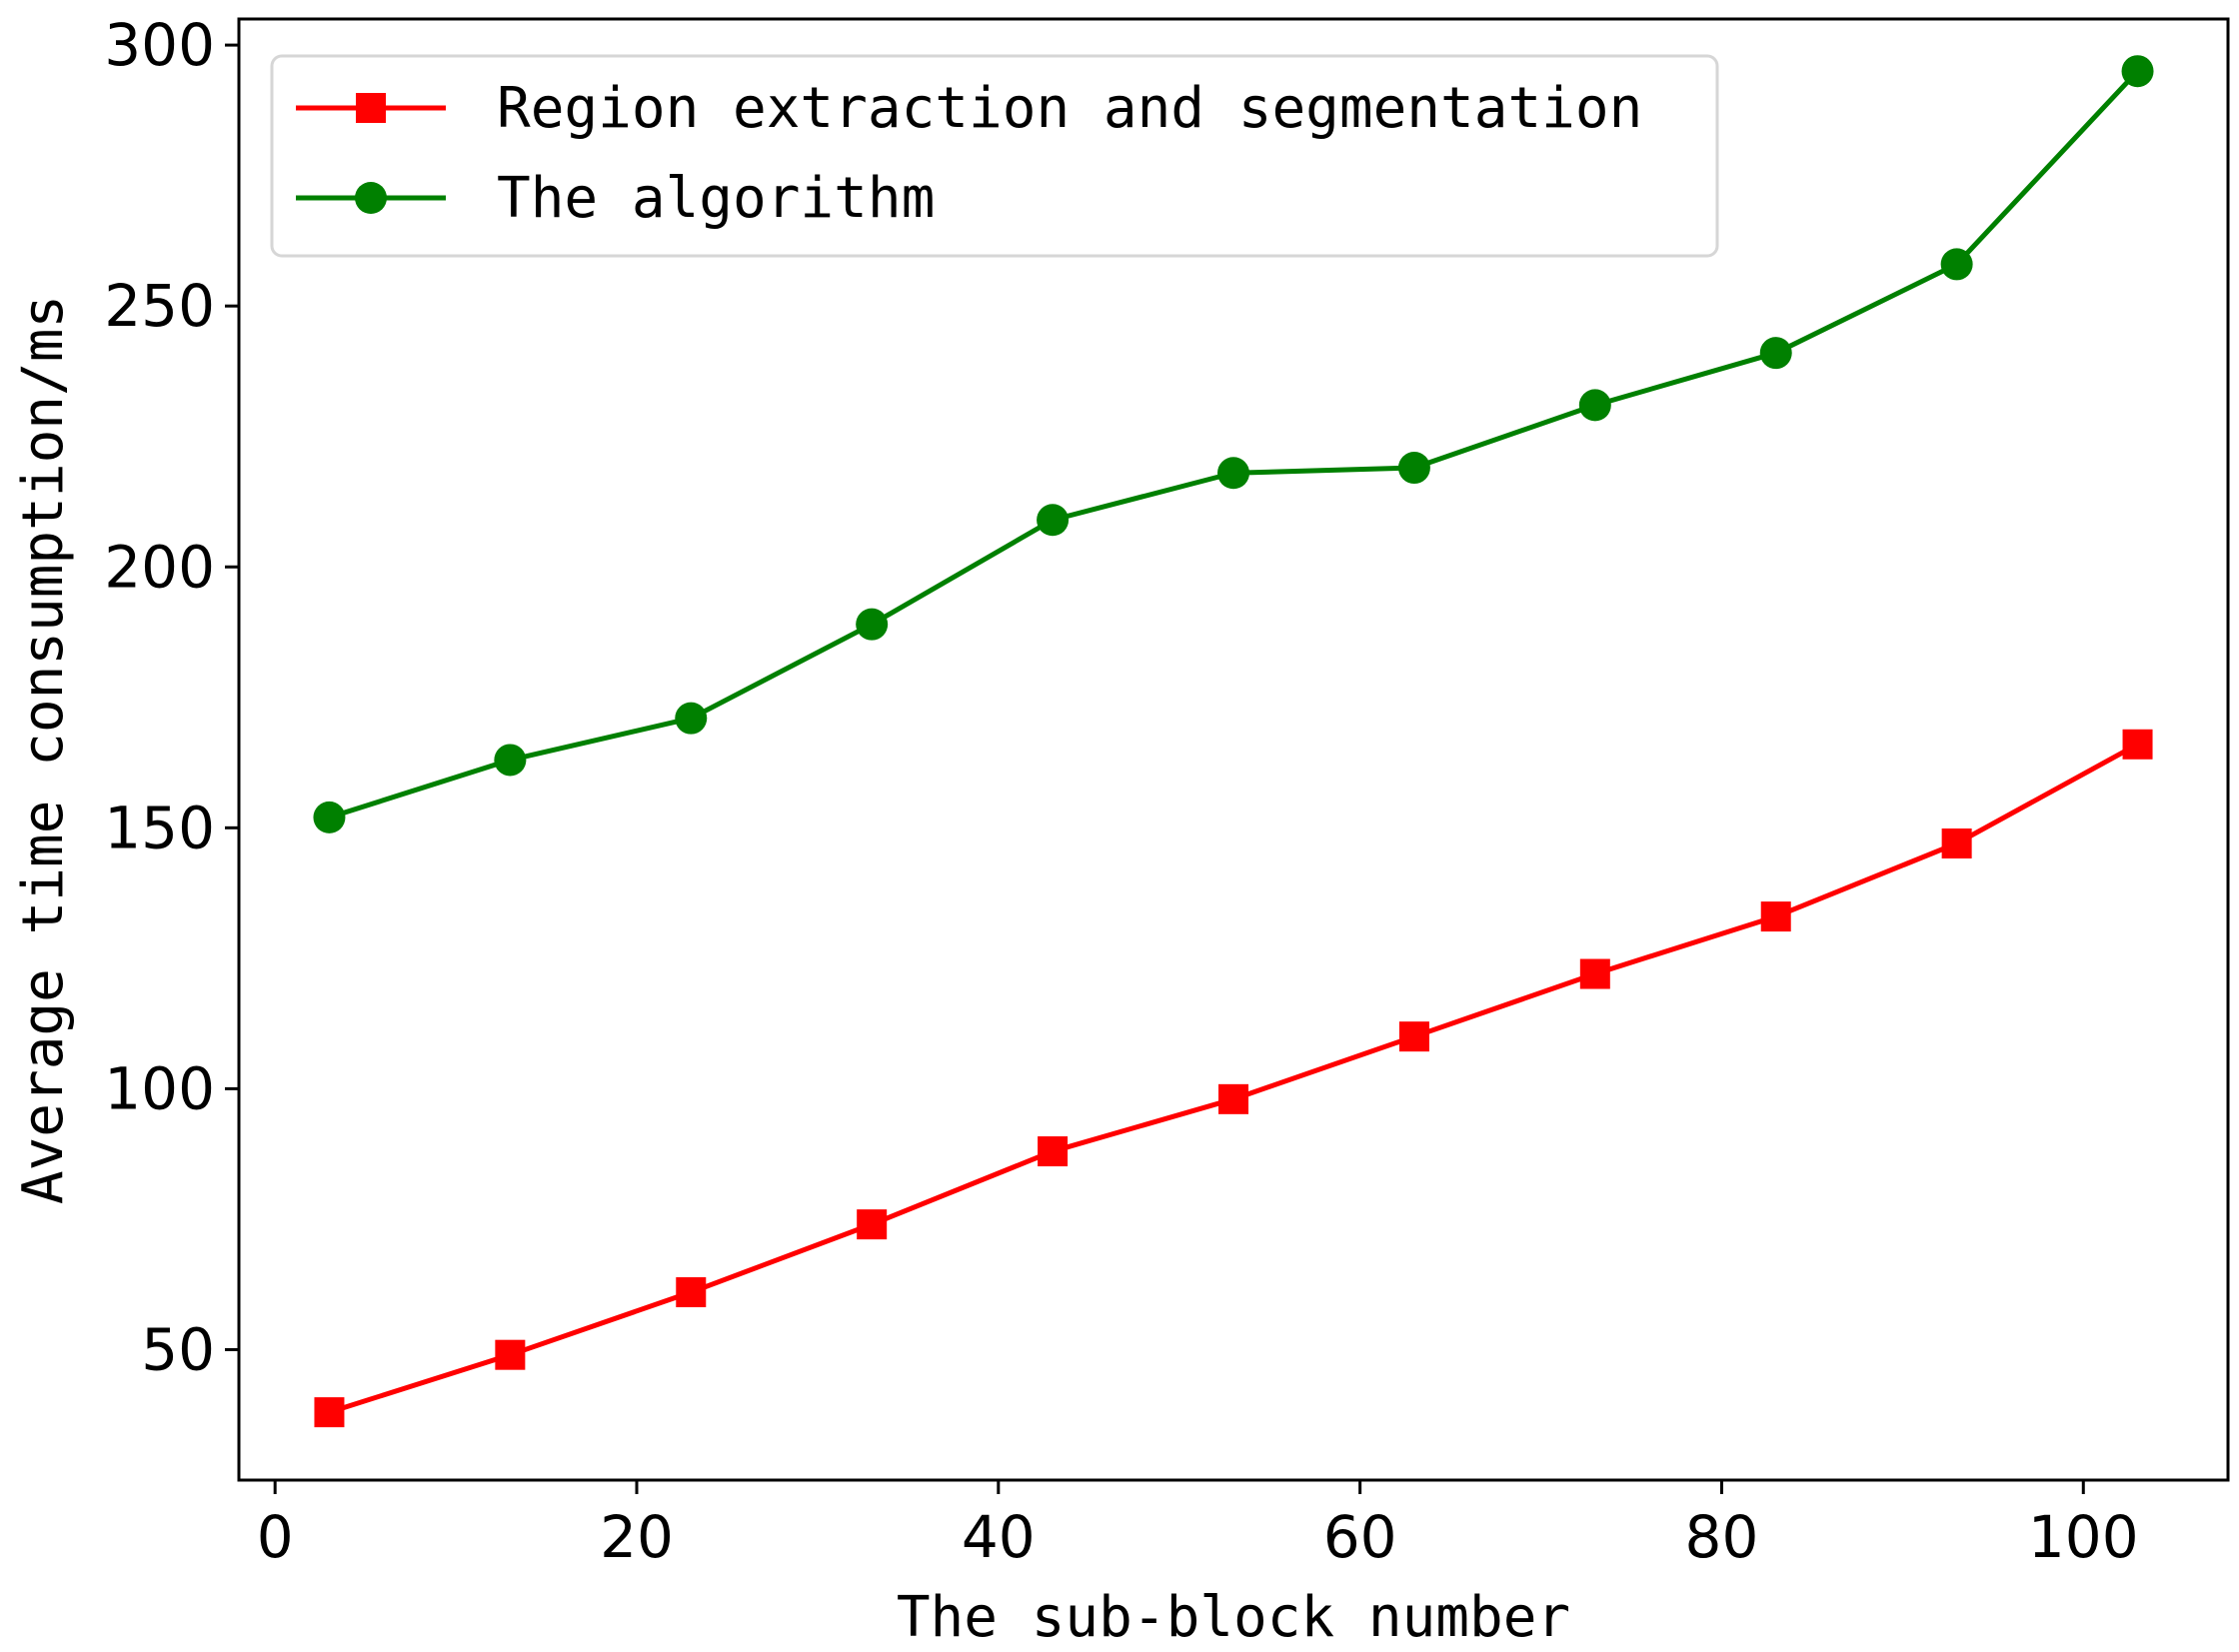 The height and width of the screenshot is (1652, 2239). I want to click on legend-label-1: The algorithm, so click(716, 199).